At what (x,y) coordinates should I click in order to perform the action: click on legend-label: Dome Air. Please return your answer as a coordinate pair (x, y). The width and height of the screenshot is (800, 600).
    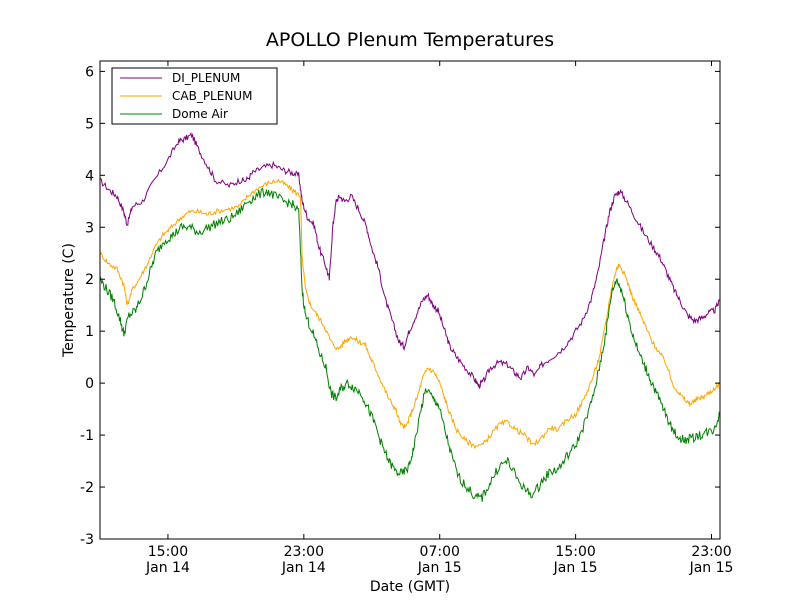
    Looking at the image, I should click on (200, 114).